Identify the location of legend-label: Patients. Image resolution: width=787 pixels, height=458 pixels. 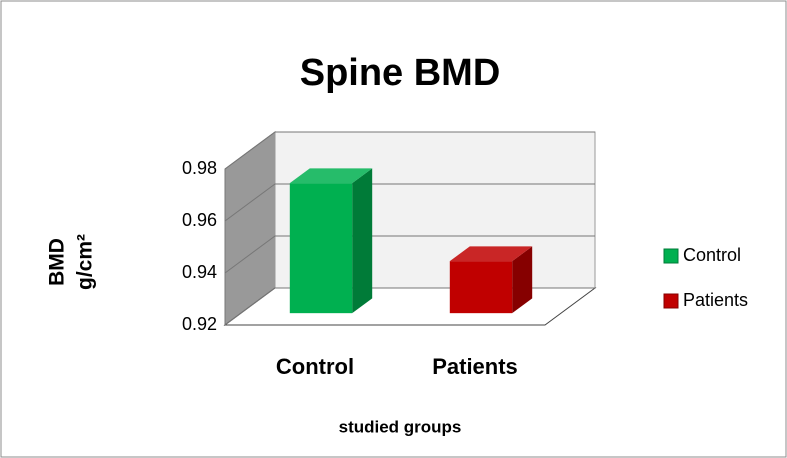
(715, 300).